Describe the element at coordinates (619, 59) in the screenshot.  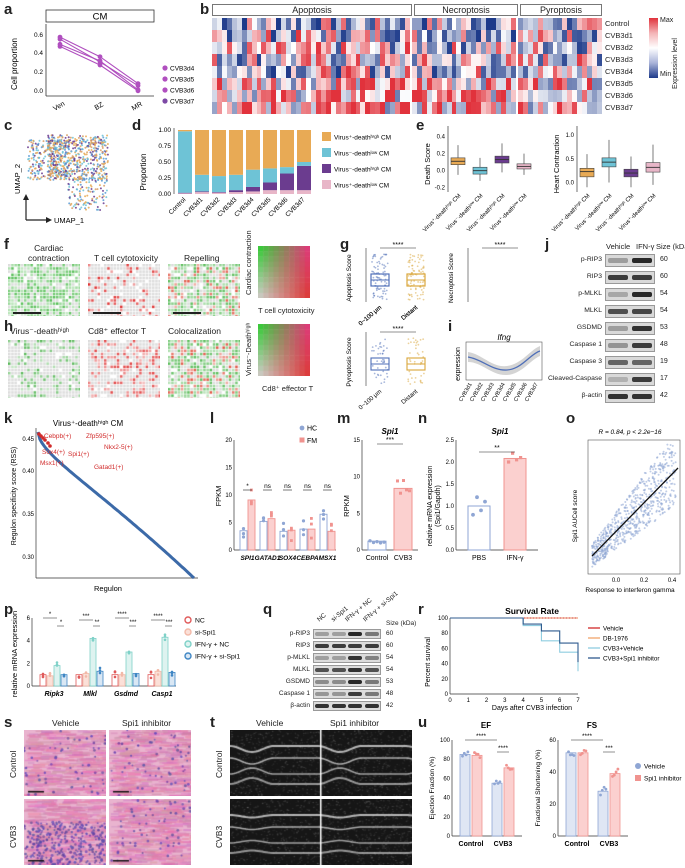
I see `panel-b-row-label: CVB3d3` at that location.